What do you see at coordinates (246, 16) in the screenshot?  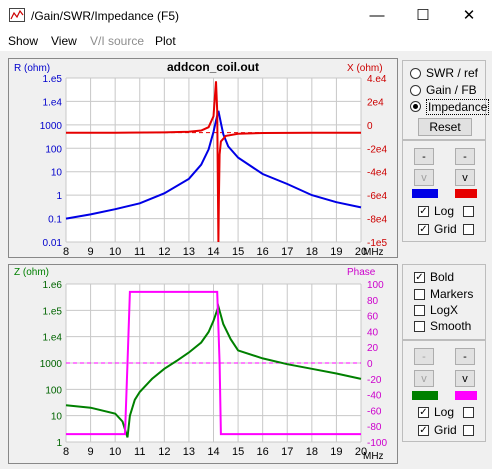 I see `title-bar` at bounding box center [246, 16].